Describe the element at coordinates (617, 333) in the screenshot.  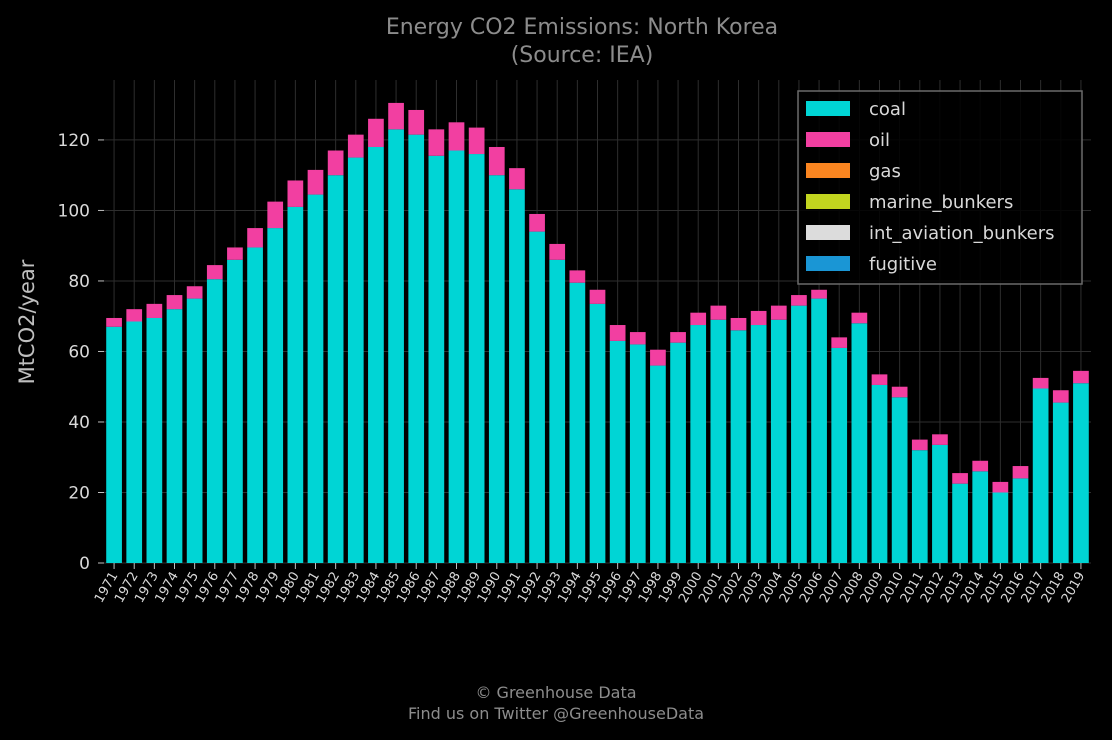
I see `bar-oil-1996` at that location.